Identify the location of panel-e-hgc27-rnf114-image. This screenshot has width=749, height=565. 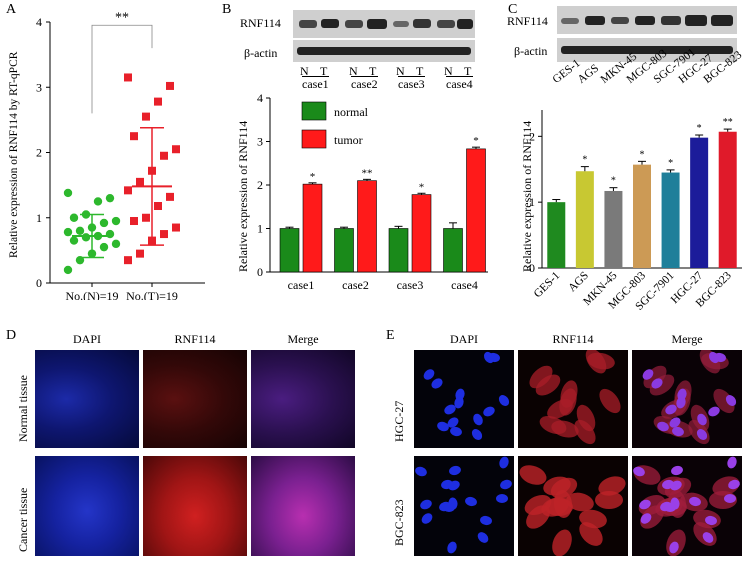
(573, 399).